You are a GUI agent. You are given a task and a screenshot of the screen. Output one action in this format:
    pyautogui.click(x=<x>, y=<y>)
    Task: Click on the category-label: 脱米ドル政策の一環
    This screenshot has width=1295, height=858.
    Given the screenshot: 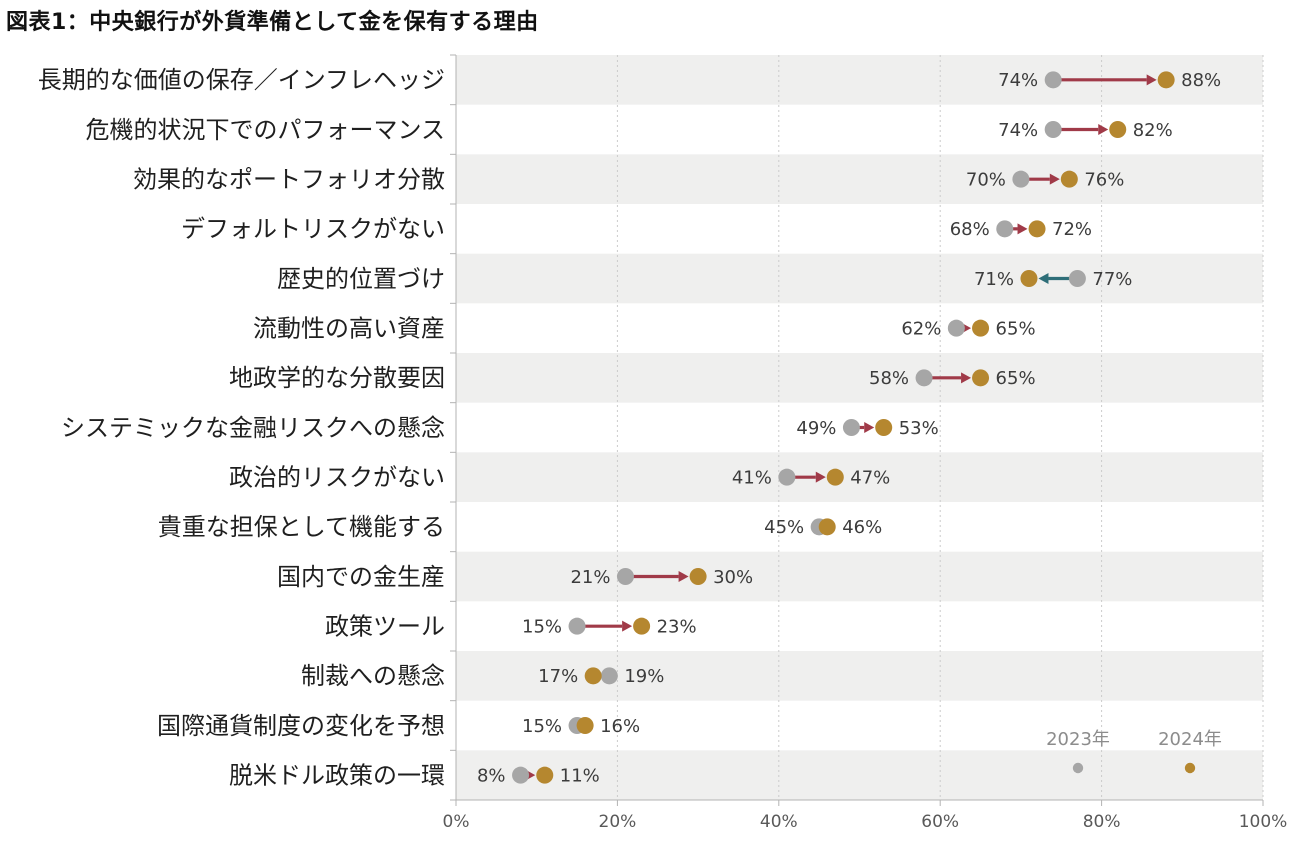 What is the action you would take?
    pyautogui.click(x=337, y=776)
    